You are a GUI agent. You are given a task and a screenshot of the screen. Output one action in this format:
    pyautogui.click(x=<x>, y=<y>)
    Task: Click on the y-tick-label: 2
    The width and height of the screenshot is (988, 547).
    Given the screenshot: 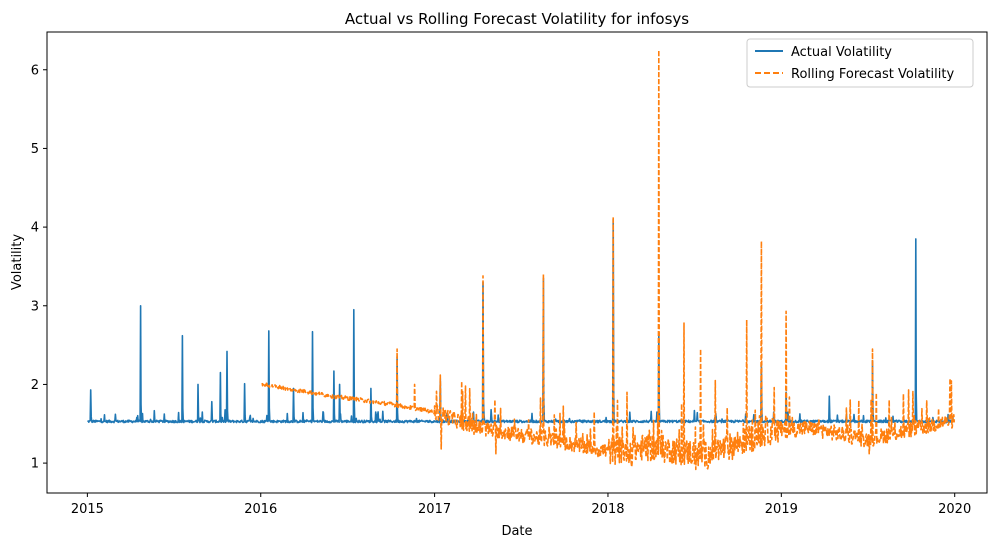 What is the action you would take?
    pyautogui.click(x=35, y=385)
    